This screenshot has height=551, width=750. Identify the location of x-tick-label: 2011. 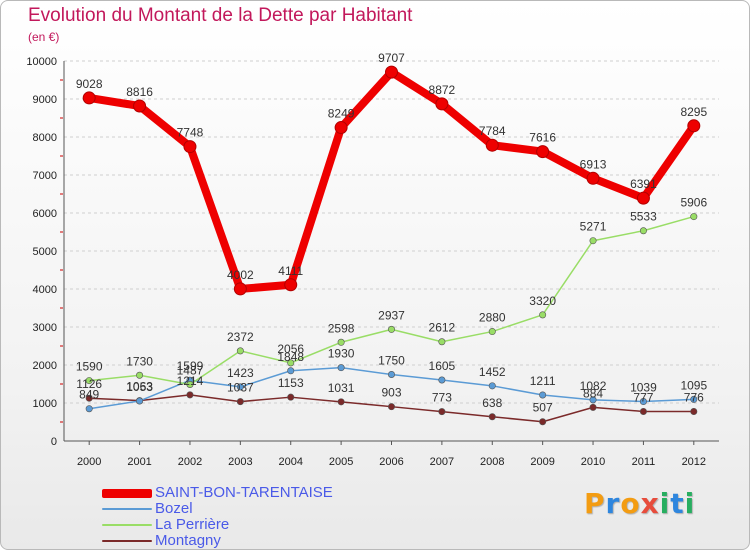
(644, 462).